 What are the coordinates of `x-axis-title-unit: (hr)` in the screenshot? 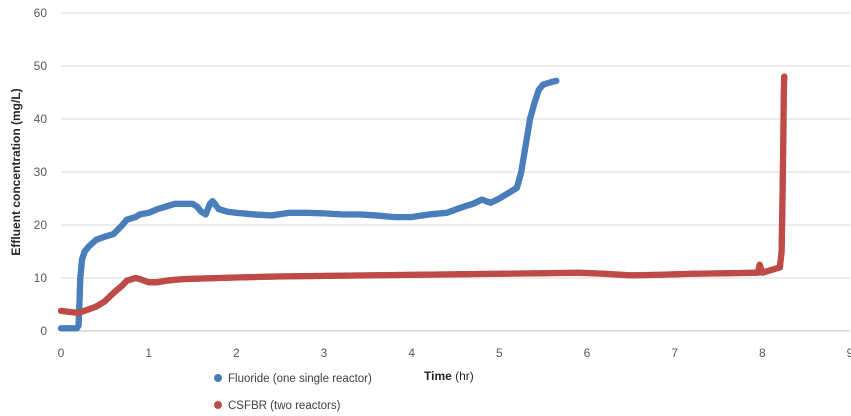 It's located at (463, 376).